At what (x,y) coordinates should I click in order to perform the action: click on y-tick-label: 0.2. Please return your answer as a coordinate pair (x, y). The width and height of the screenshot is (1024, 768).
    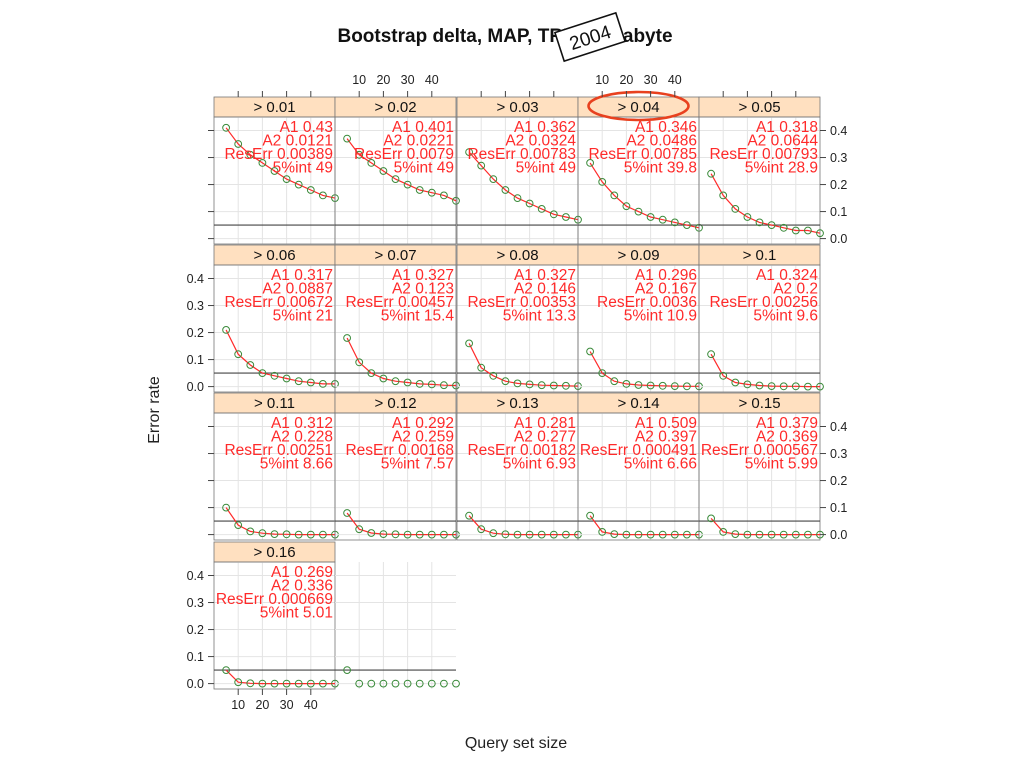
    Looking at the image, I should click on (195, 630).